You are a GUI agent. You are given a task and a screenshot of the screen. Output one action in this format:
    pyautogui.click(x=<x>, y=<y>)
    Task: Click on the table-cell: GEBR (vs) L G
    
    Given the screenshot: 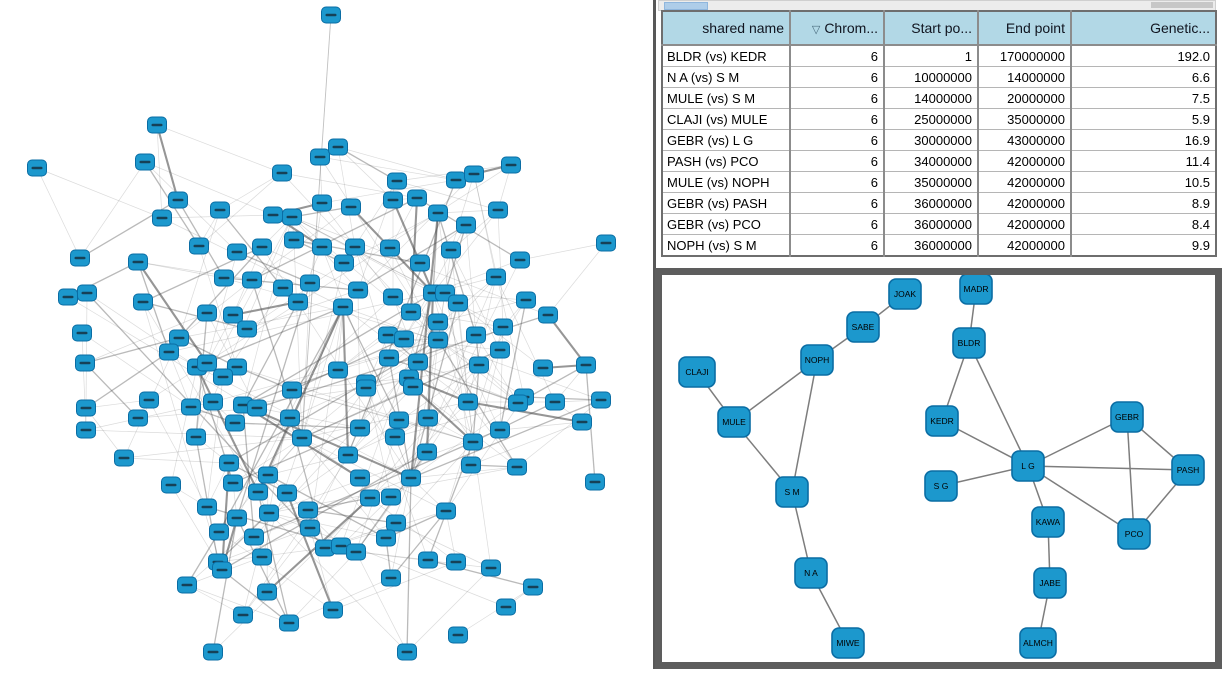 What is the action you would take?
    pyautogui.click(x=726, y=140)
    